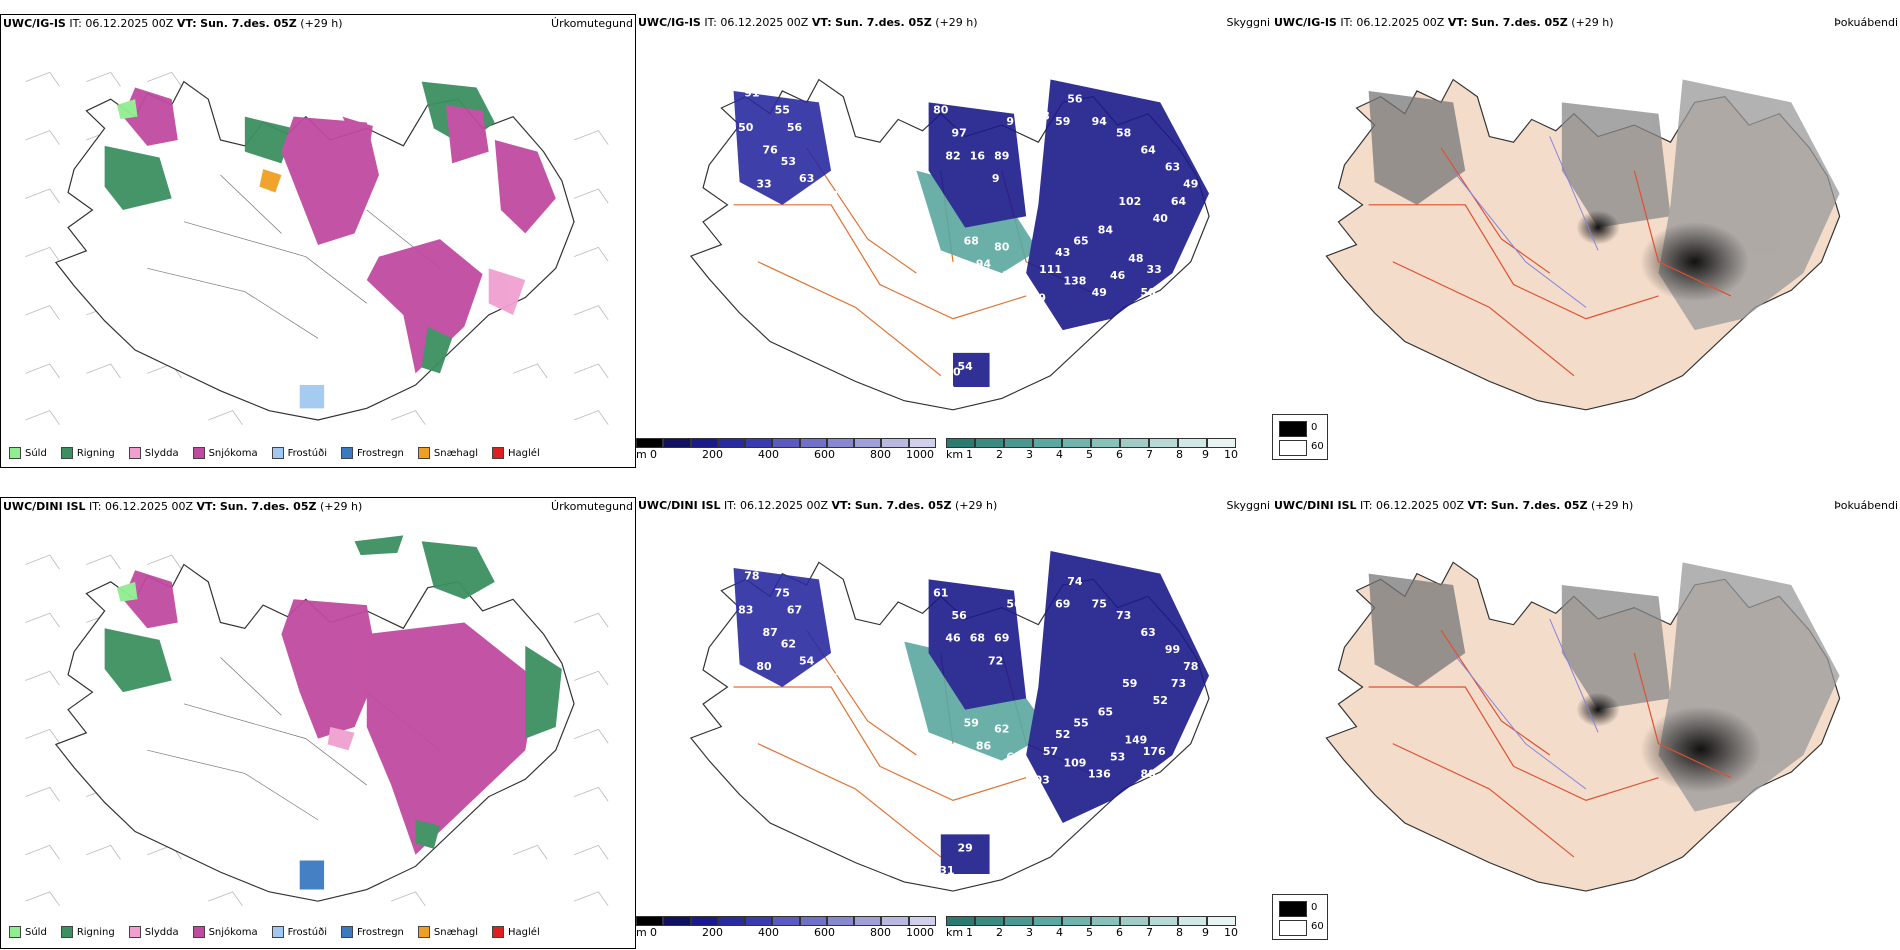  I want to click on cloud-height-label: 24, so click(830, 195).